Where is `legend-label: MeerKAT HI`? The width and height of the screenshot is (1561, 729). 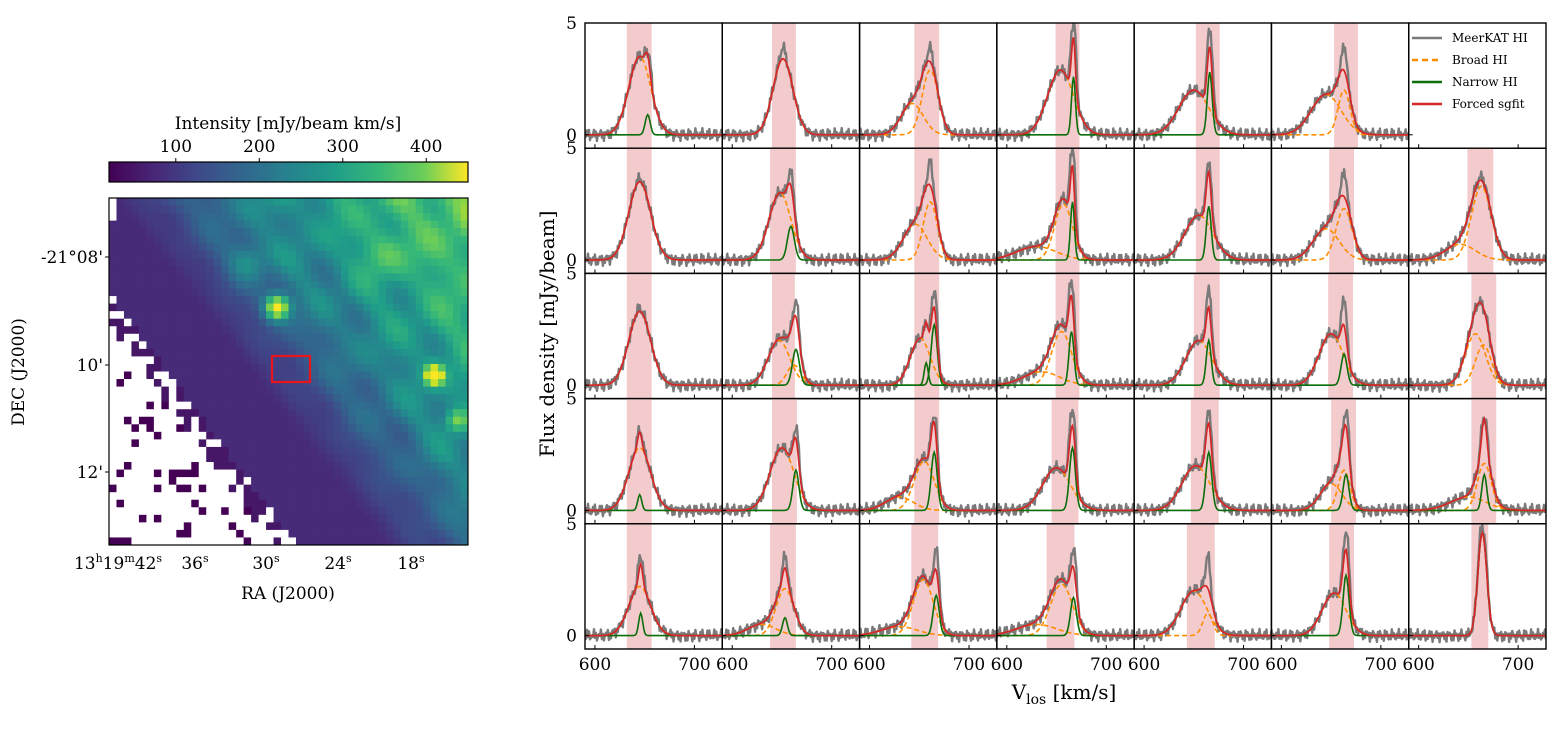
legend-label: MeerKAT HI is located at coordinates (1490, 38).